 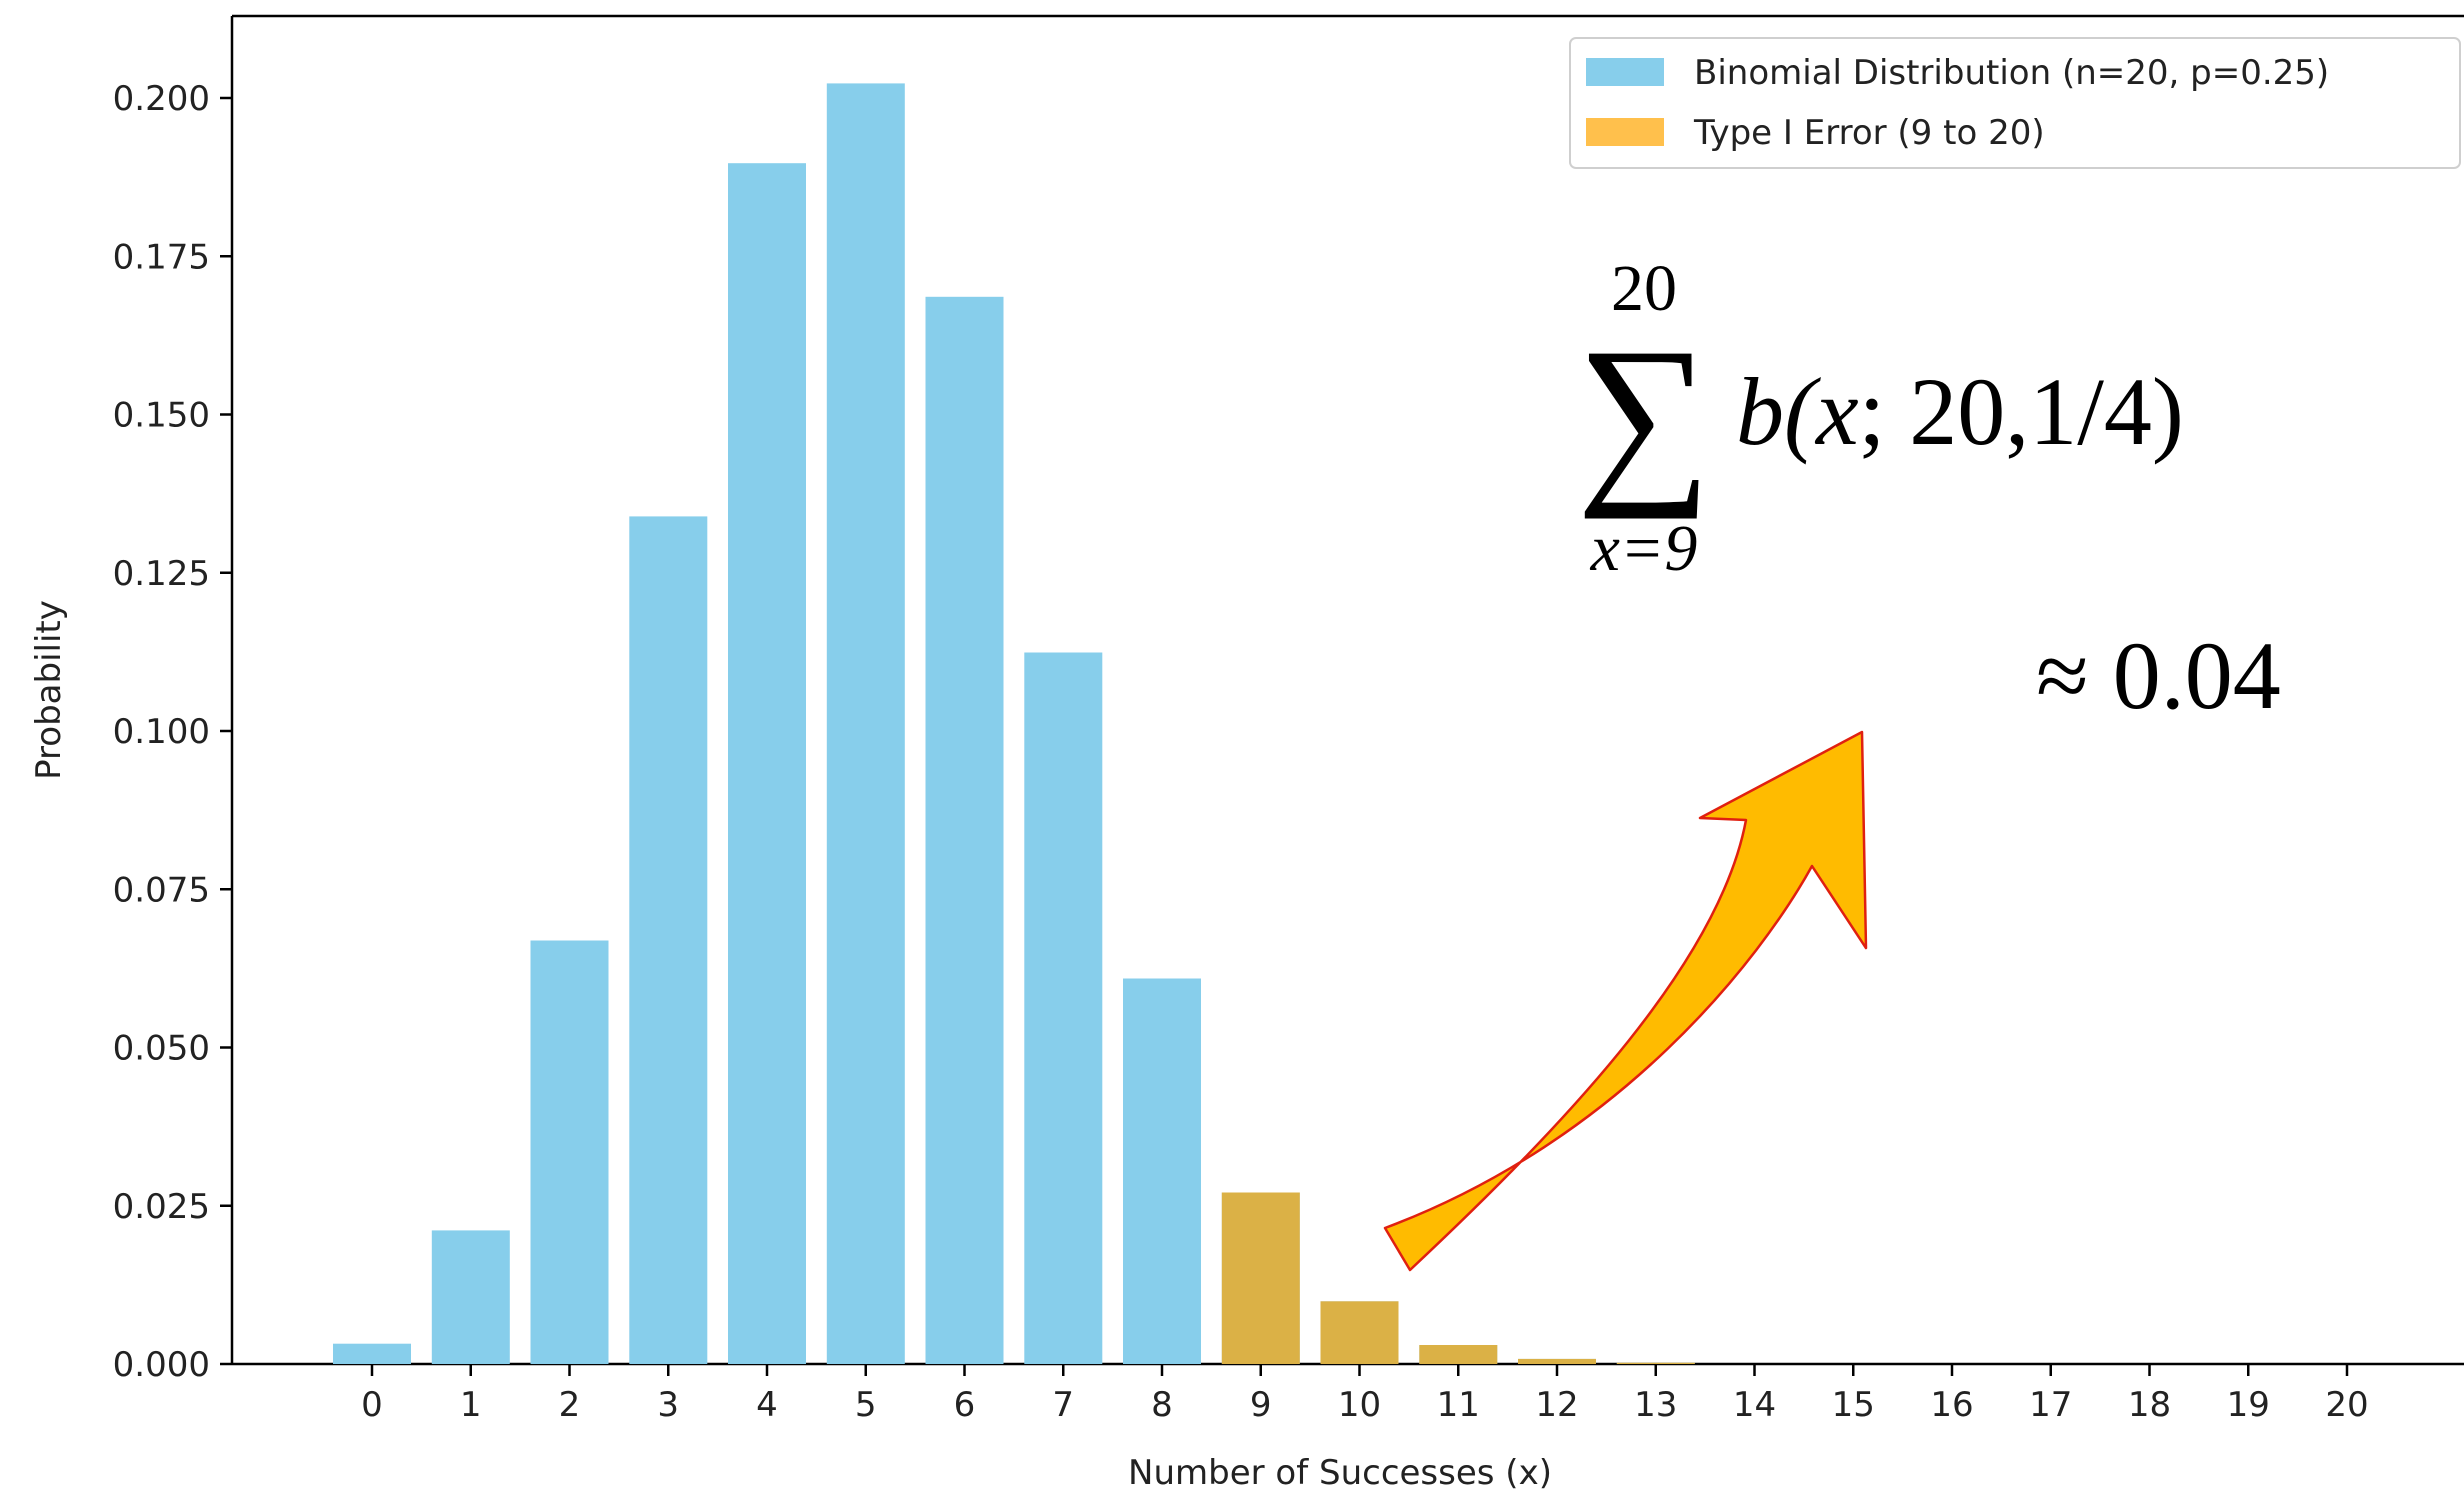 What do you see at coordinates (1754, 1405) in the screenshot?
I see `x-tick-label: 14` at bounding box center [1754, 1405].